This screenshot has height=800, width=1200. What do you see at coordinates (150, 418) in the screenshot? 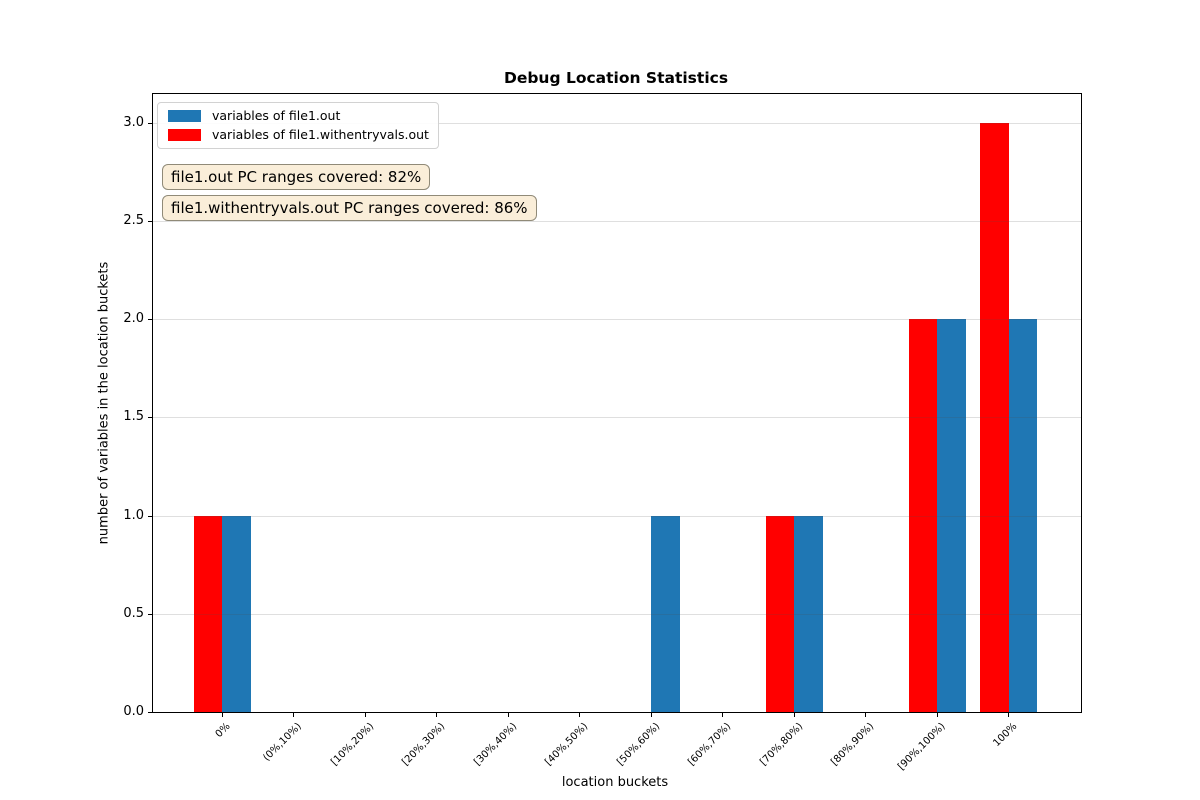
I see `ytick-1.5` at bounding box center [150, 418].